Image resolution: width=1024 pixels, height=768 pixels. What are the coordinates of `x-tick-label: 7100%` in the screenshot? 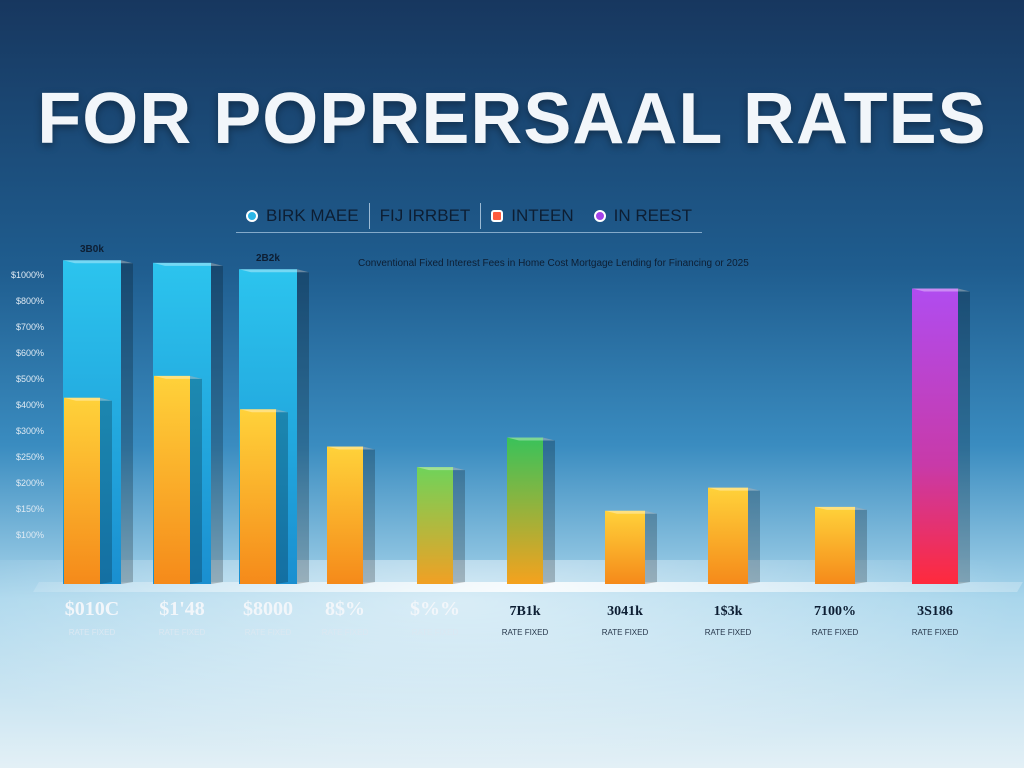 It's located at (835, 611).